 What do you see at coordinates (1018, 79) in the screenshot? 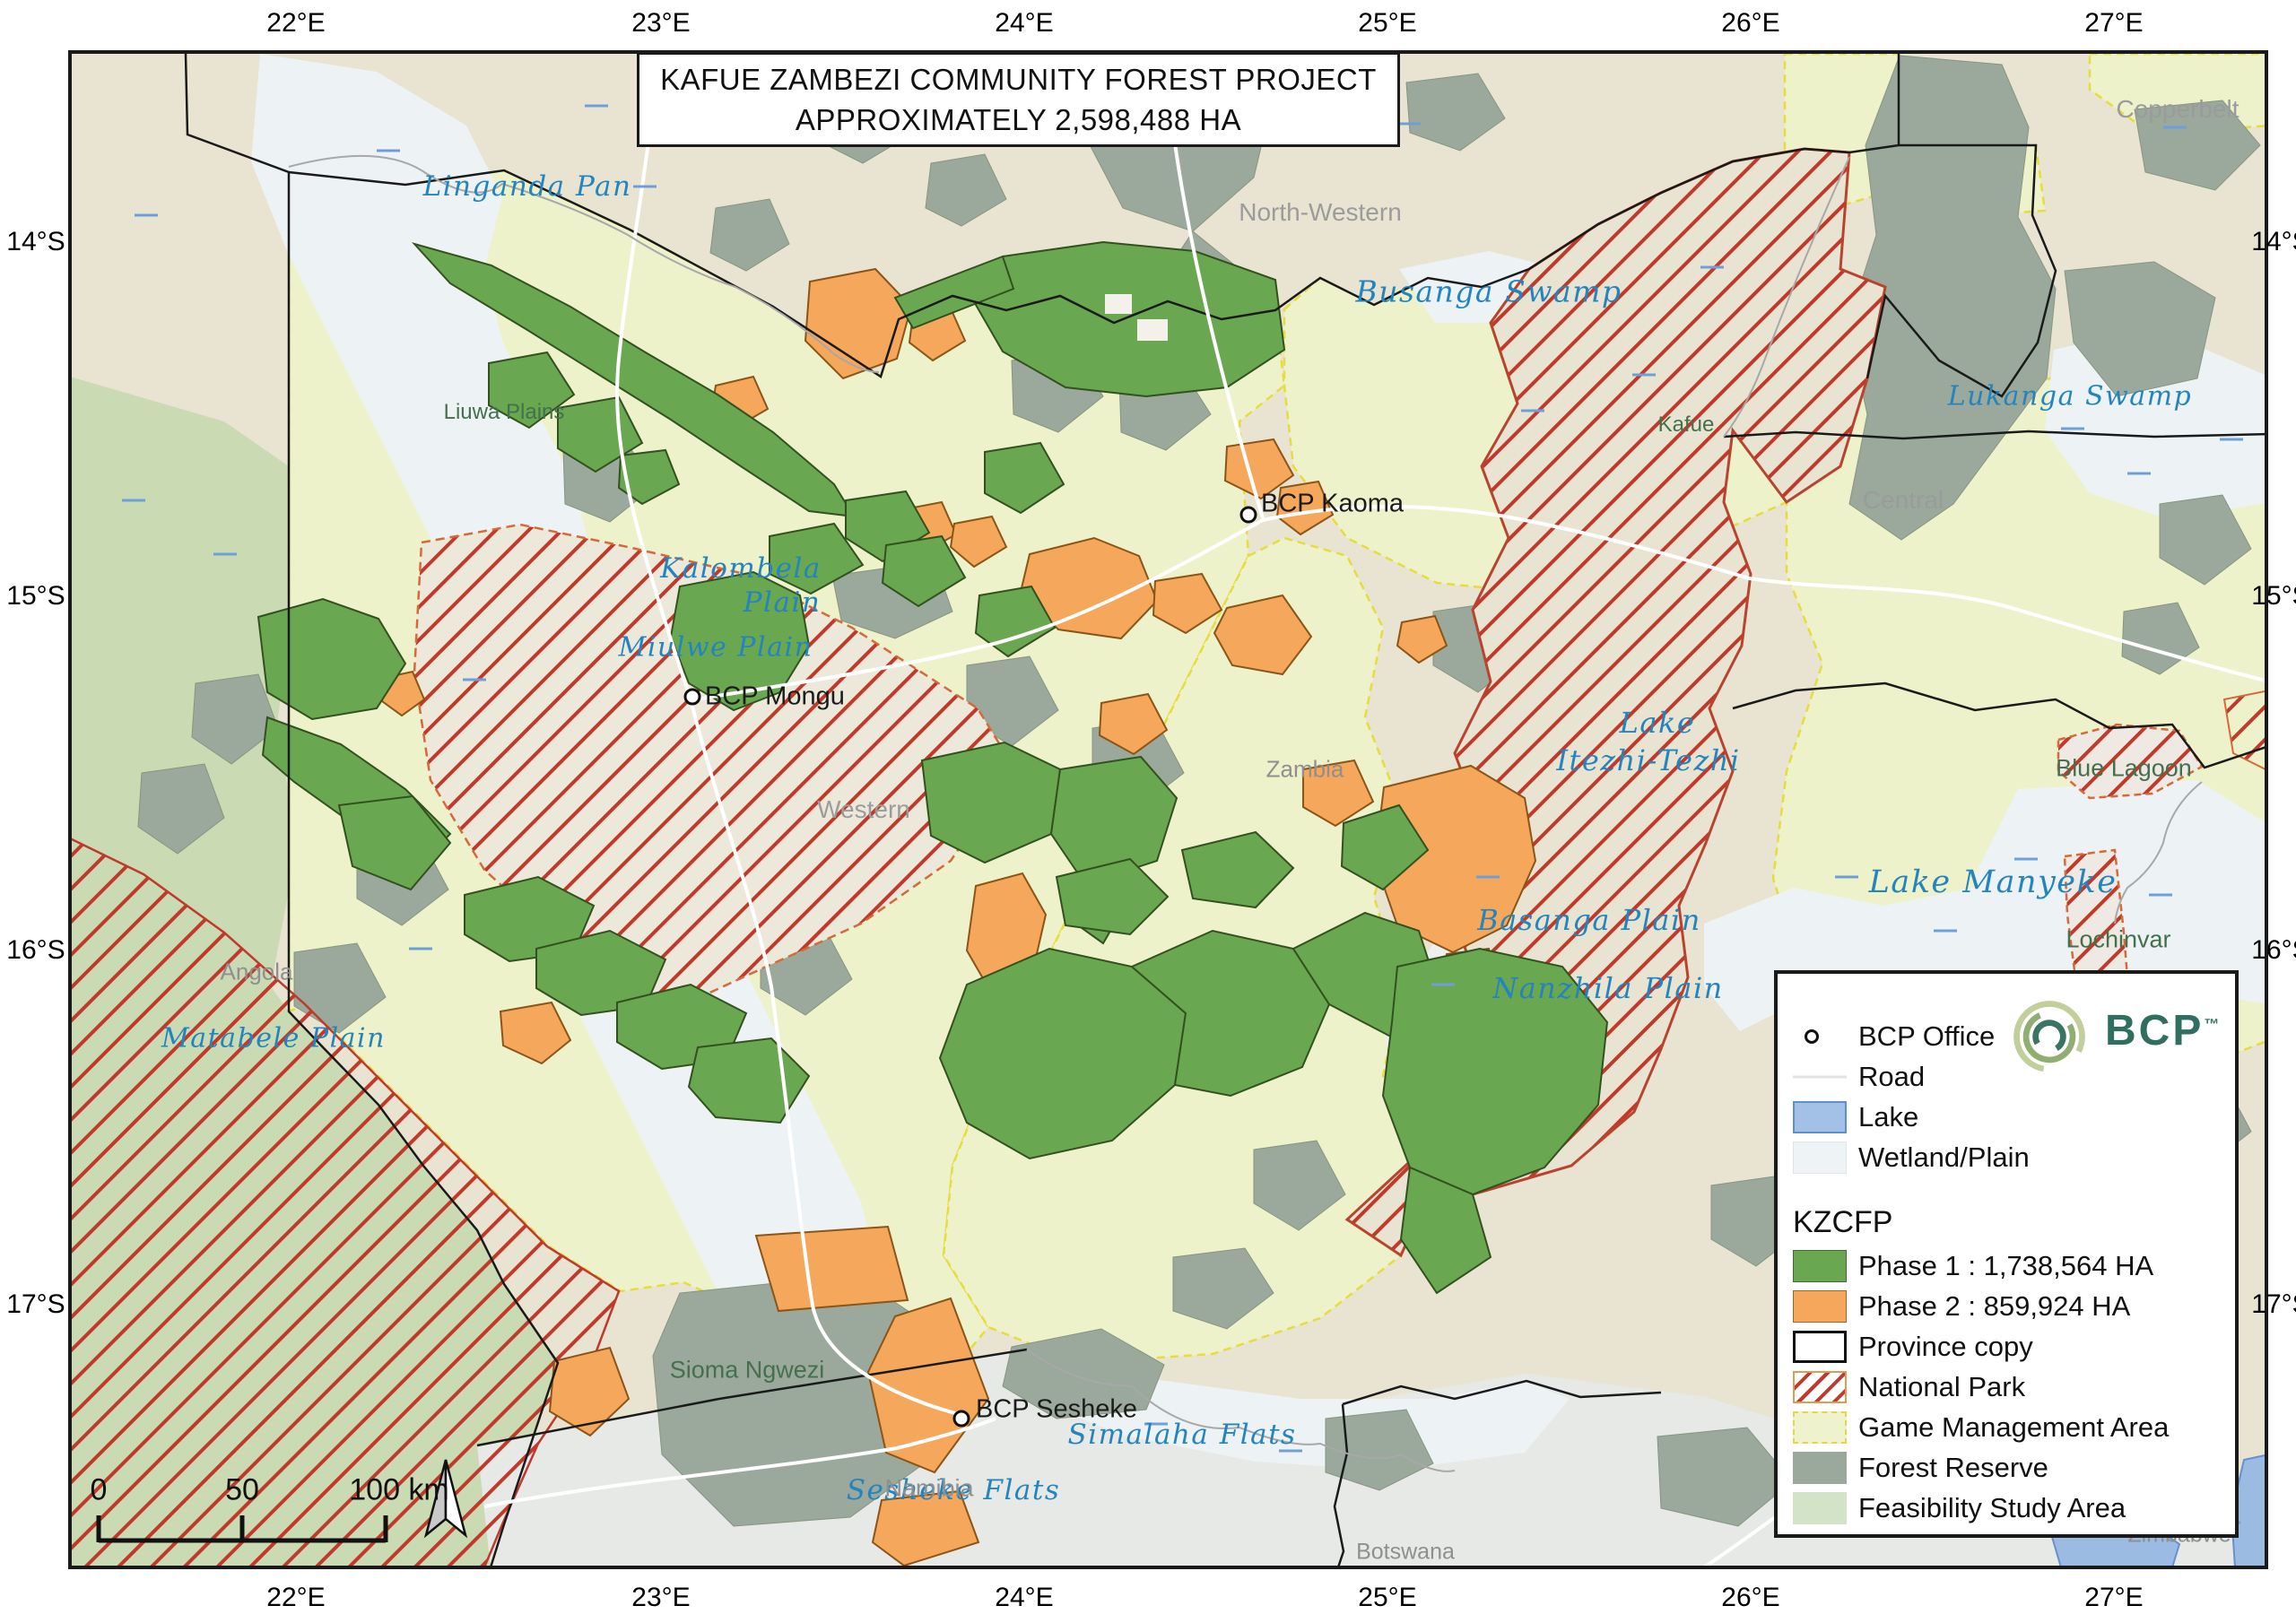
I see `map-title-line1: KAFUE ZAMBEZI COMMUNITY FOREST PROJECT` at bounding box center [1018, 79].